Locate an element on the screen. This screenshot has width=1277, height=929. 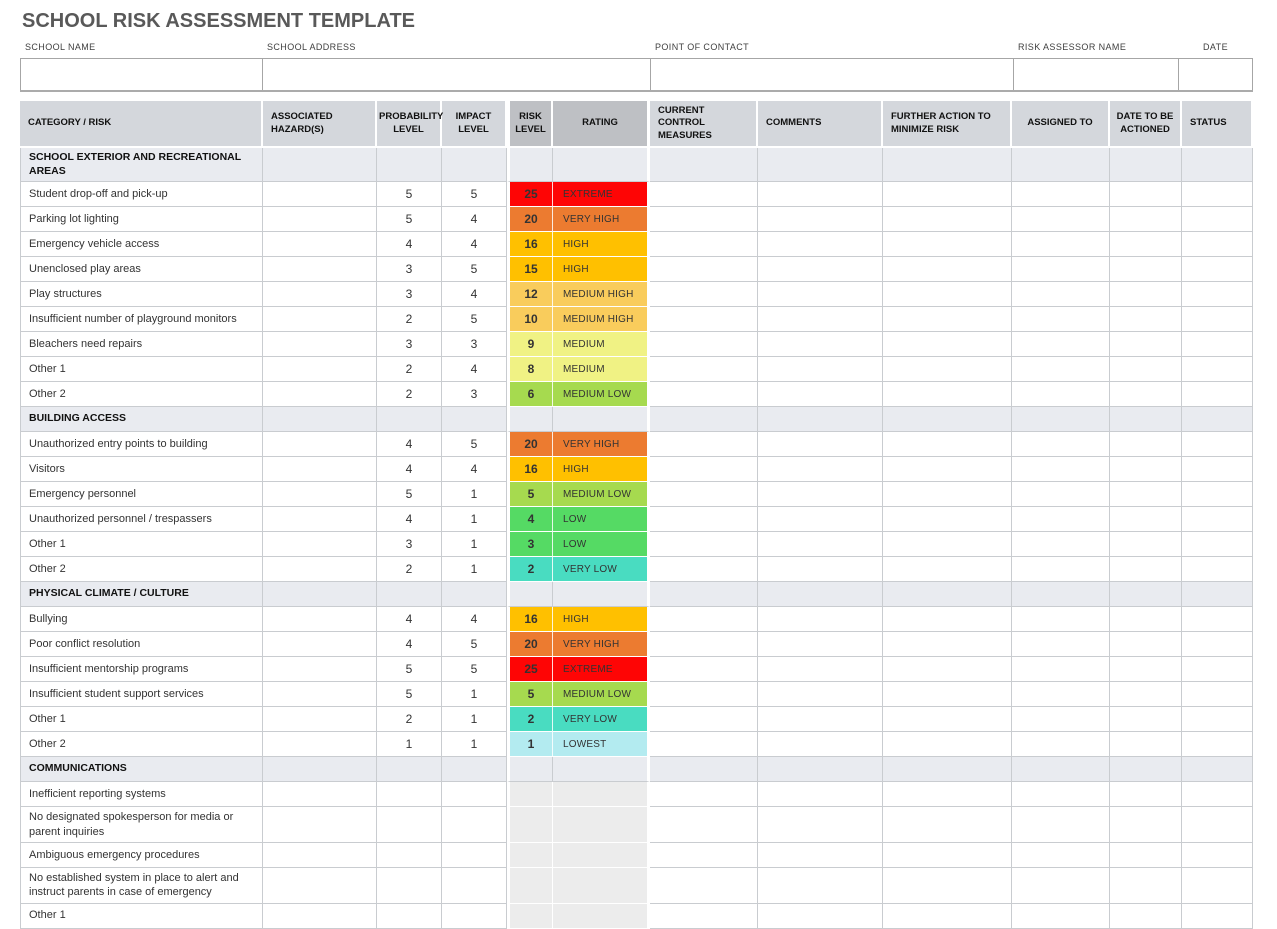
risk-level-cell: 6 is located at coordinates (530, 395).